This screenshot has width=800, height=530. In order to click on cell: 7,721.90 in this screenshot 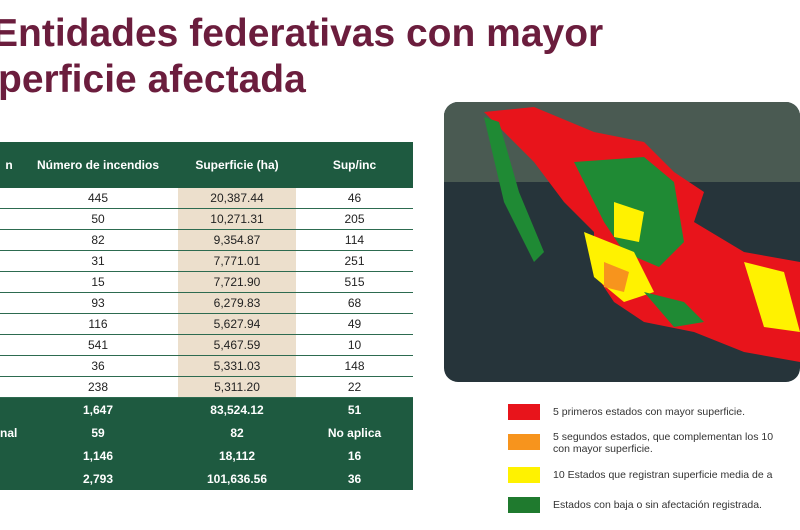, I will do `click(237, 282)`.